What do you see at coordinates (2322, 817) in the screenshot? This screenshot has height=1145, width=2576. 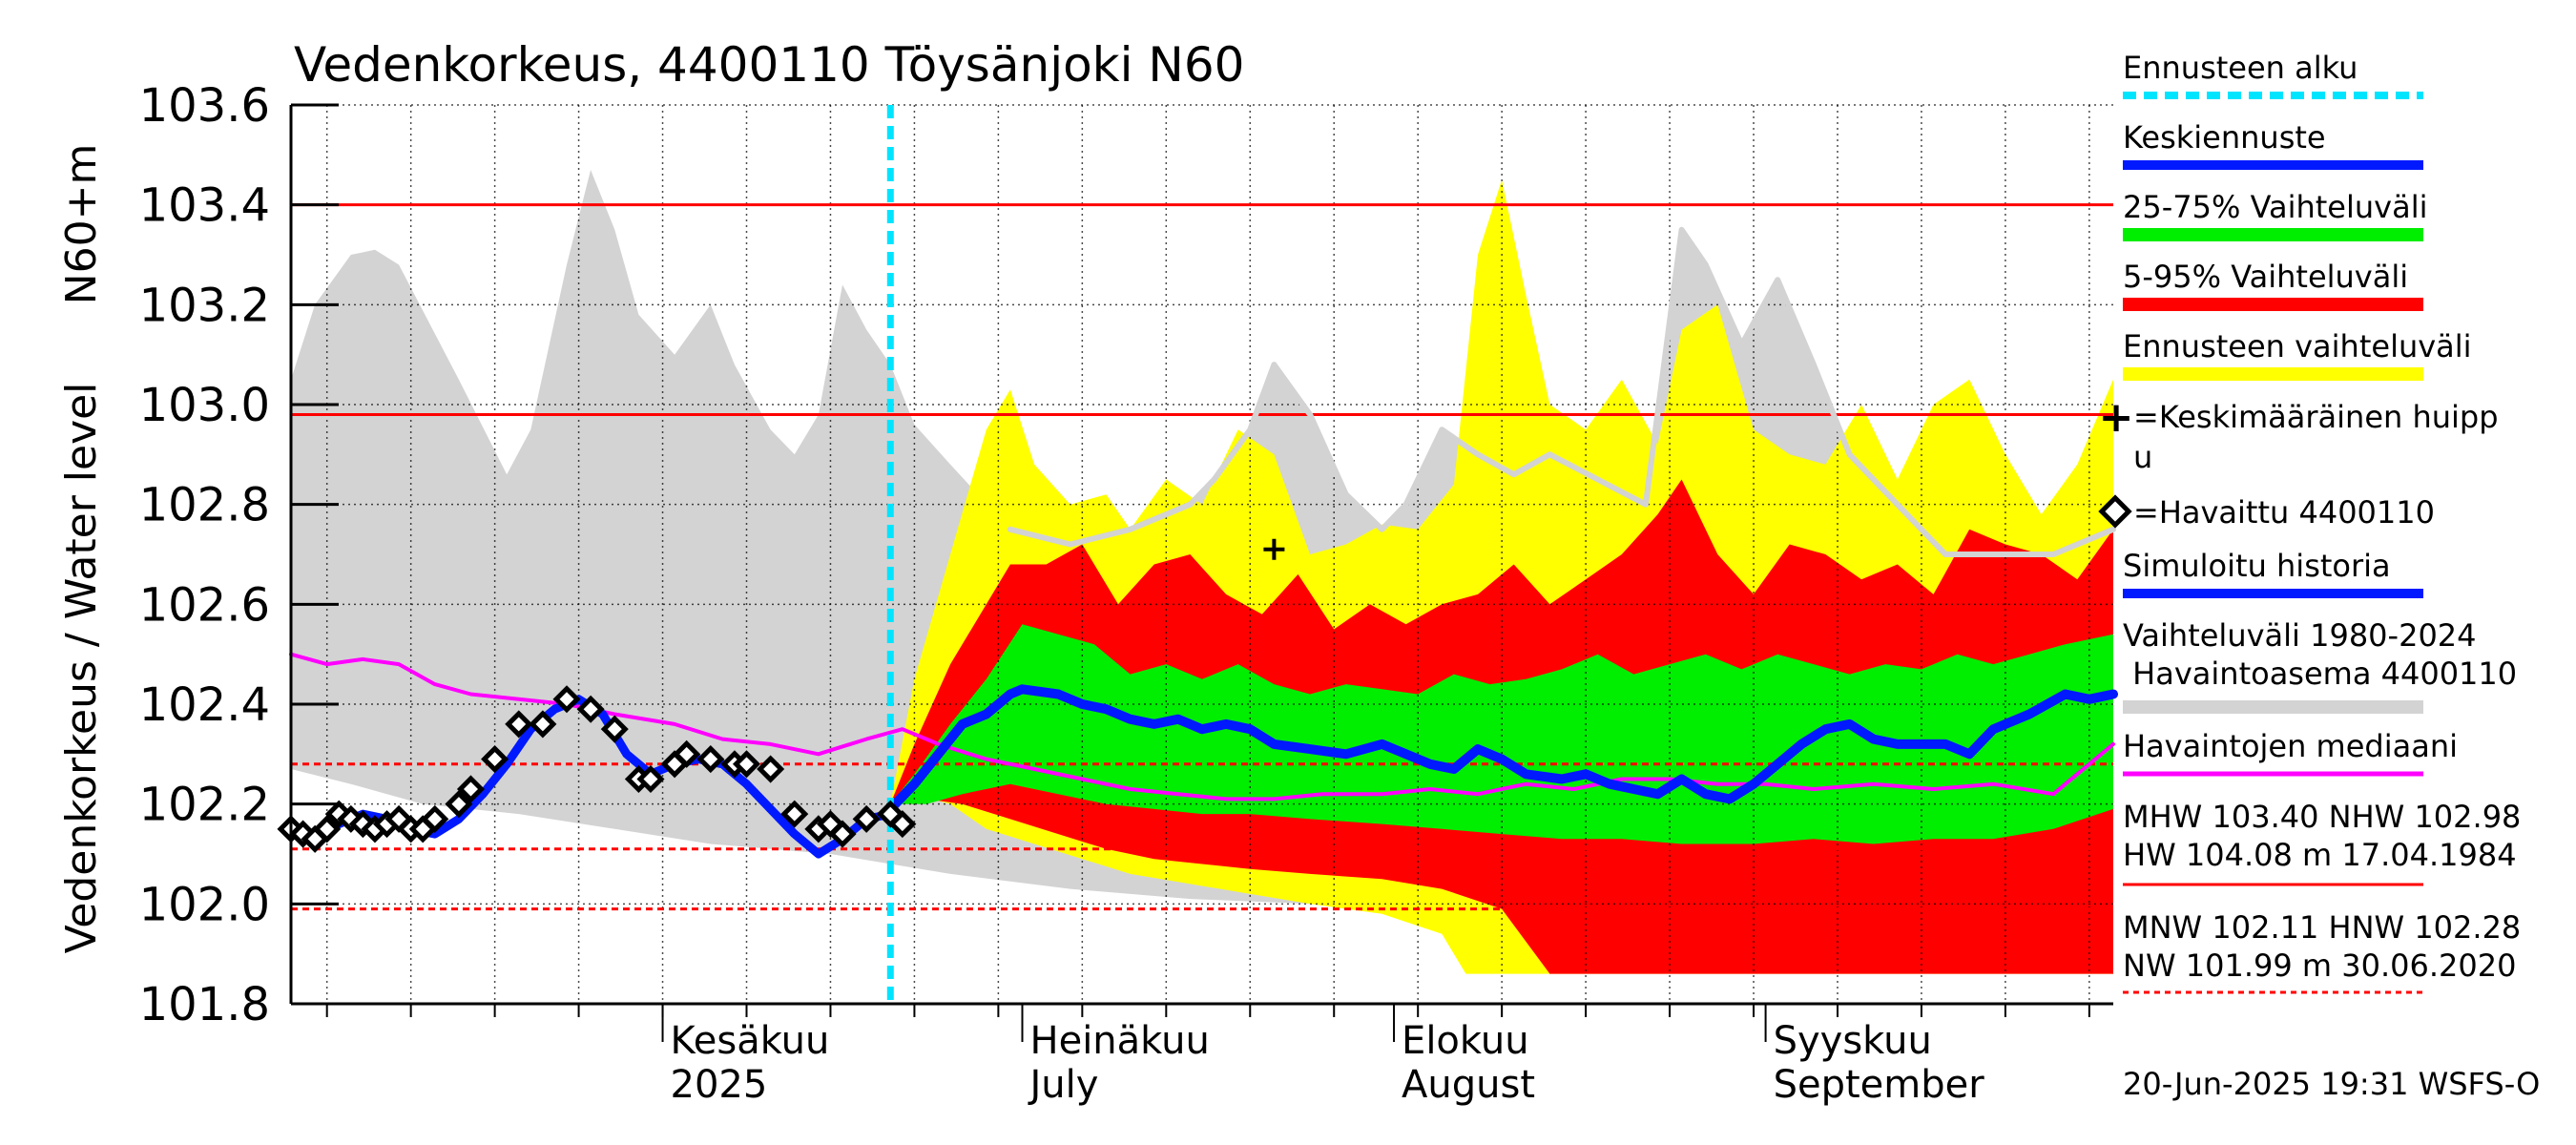 I see `stats-line-1: MHW 103.40 NHW 102.98` at bounding box center [2322, 817].